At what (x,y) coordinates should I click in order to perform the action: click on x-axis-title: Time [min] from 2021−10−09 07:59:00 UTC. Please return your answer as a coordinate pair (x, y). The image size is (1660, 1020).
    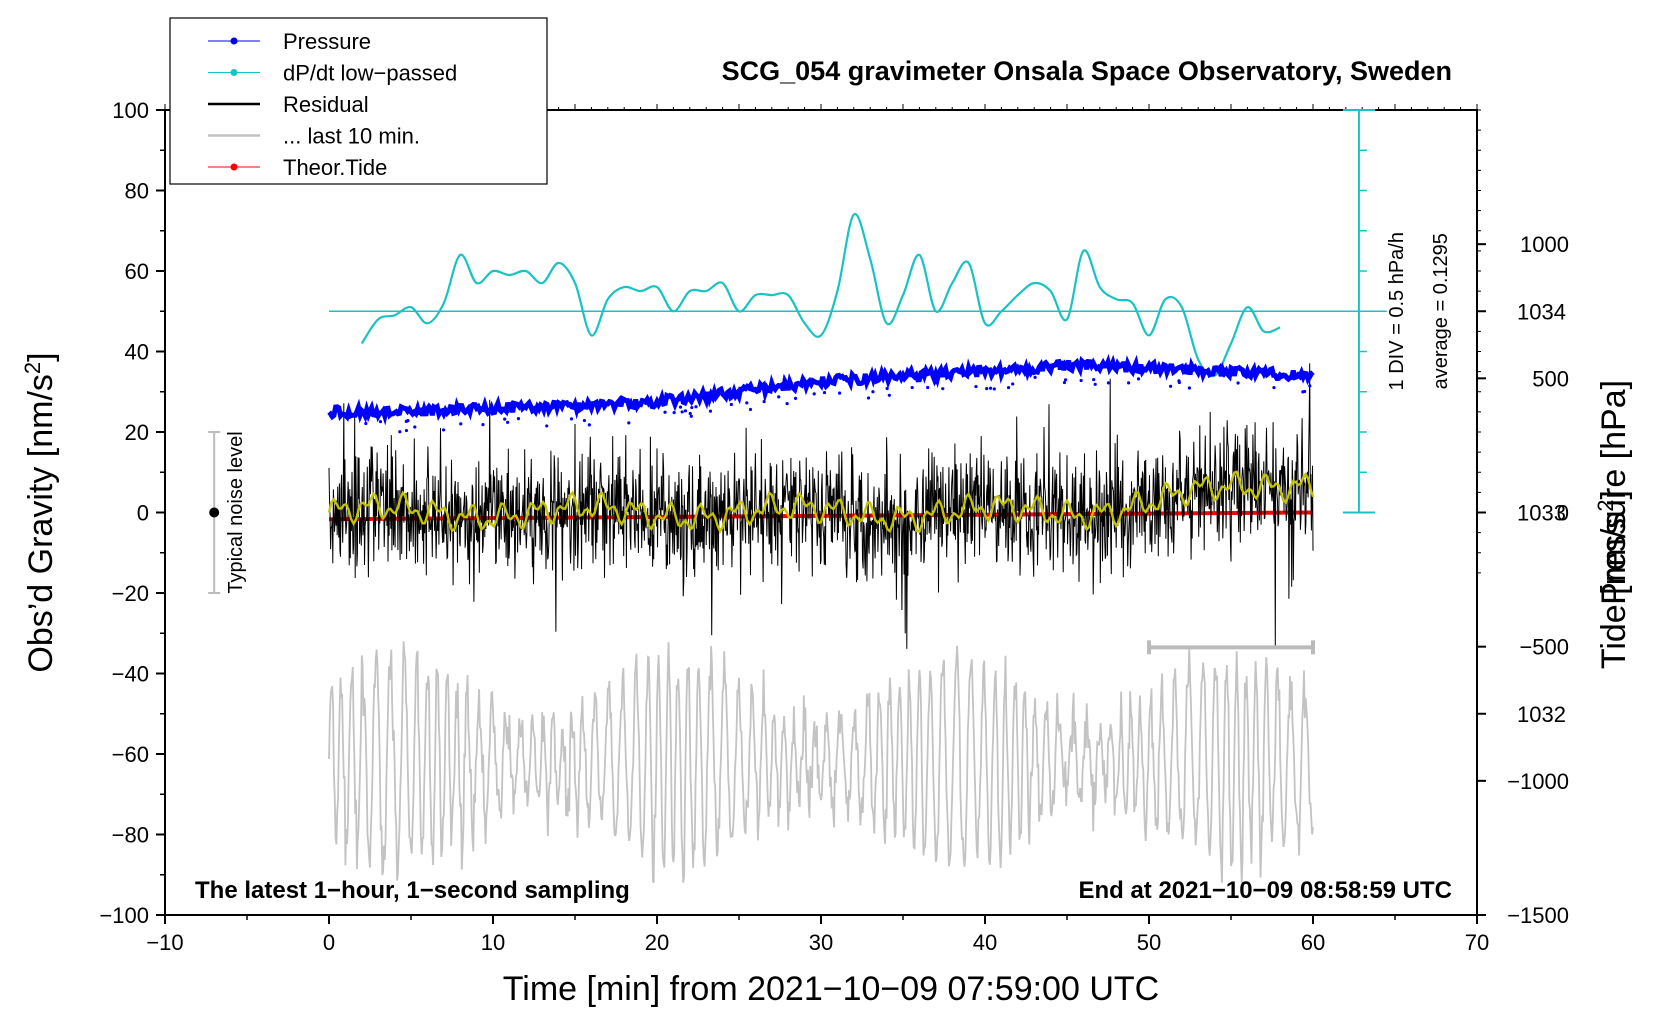
    Looking at the image, I should click on (831, 989).